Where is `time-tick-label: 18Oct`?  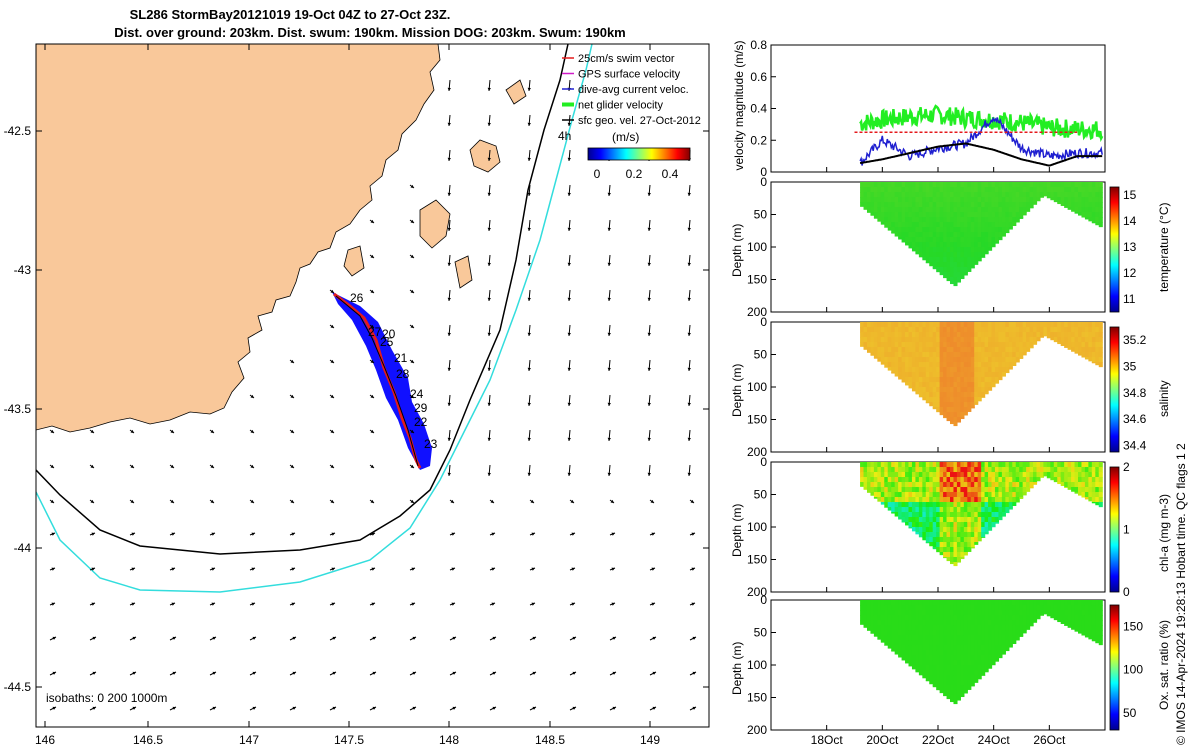
time-tick-label: 18Oct is located at coordinates (827, 740).